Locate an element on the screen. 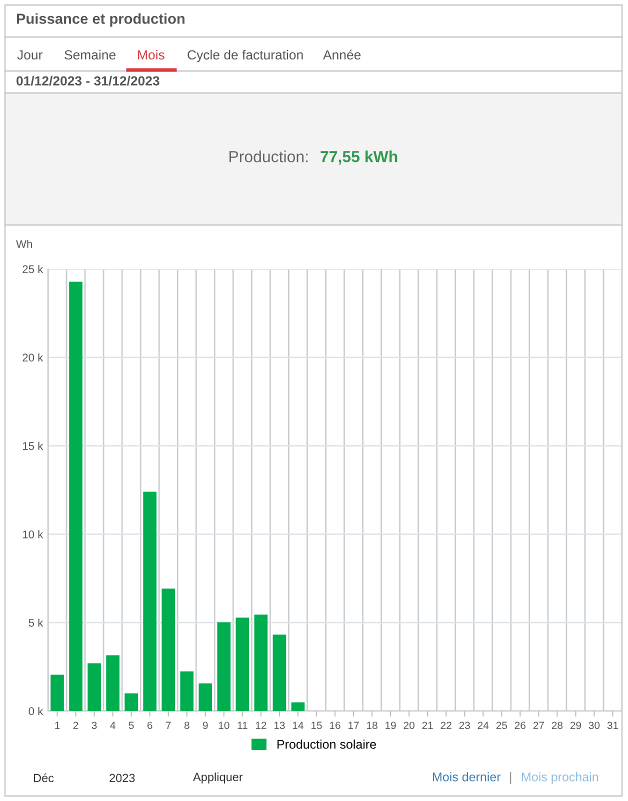 This screenshot has width=628, height=801. x-tick-label: 20 is located at coordinates (409, 726).